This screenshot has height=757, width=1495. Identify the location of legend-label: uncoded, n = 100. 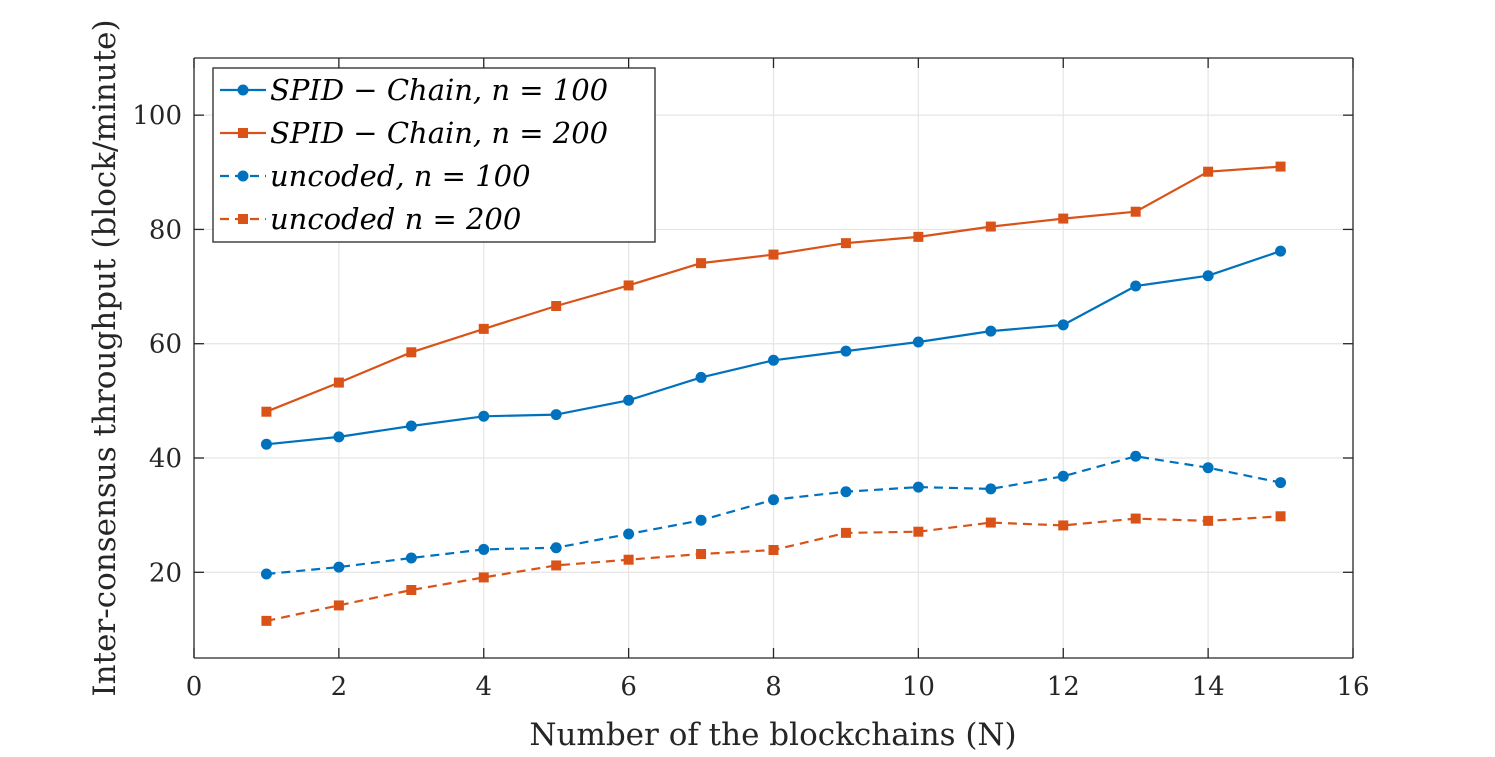
(400, 176).